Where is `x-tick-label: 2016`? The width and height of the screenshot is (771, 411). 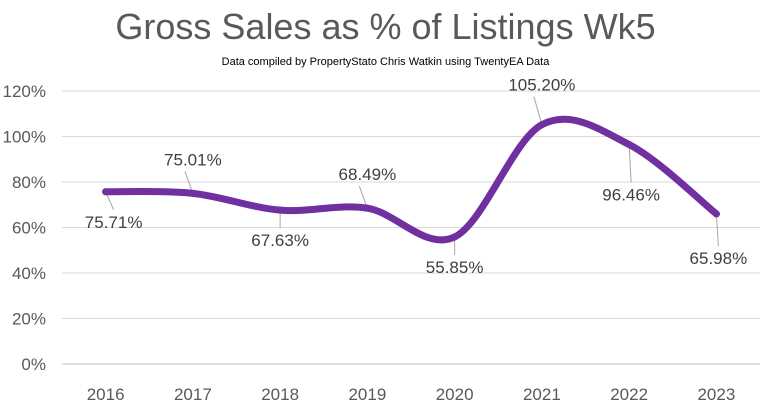
x-tick-label: 2016 is located at coordinates (106, 394).